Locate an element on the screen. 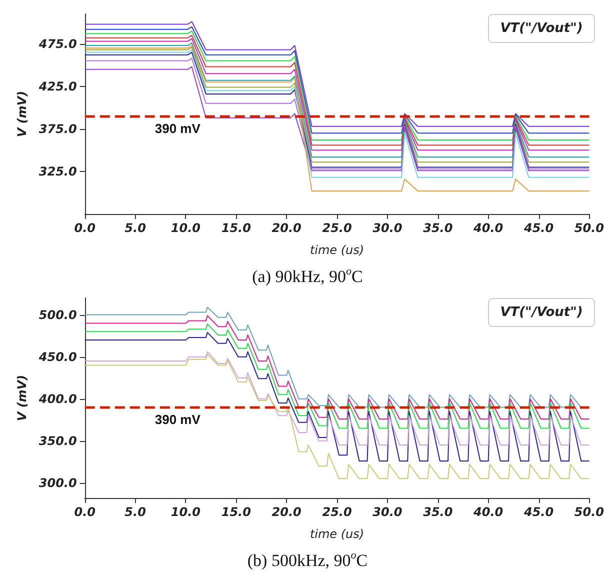 This screenshot has height=585, width=615. y-tick-label: 375.0 is located at coordinates (57, 129).